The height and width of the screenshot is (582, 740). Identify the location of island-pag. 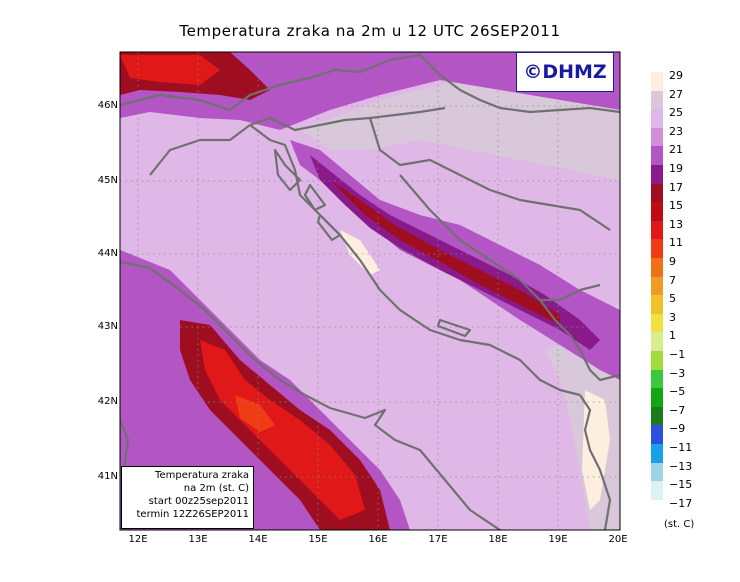
(329, 227).